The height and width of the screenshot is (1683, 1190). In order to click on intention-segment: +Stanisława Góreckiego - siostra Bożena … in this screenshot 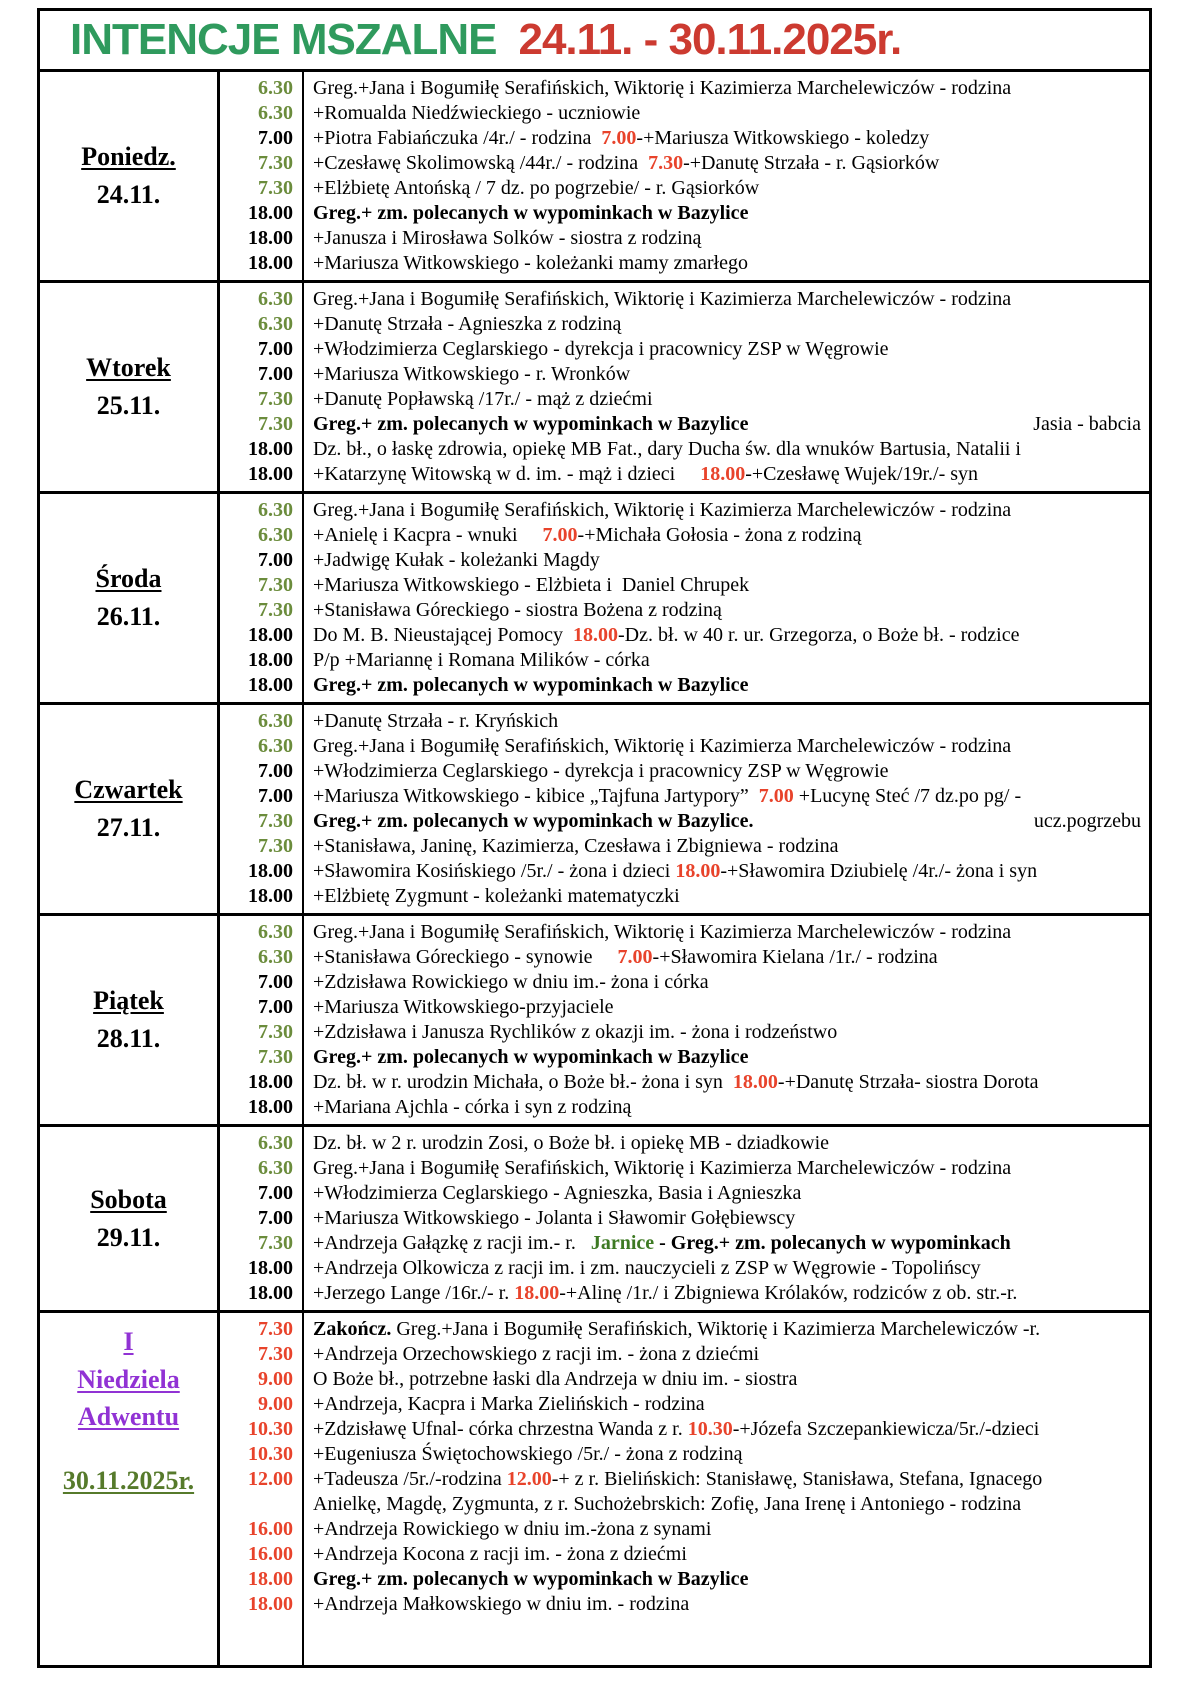, I will do `click(517, 610)`.